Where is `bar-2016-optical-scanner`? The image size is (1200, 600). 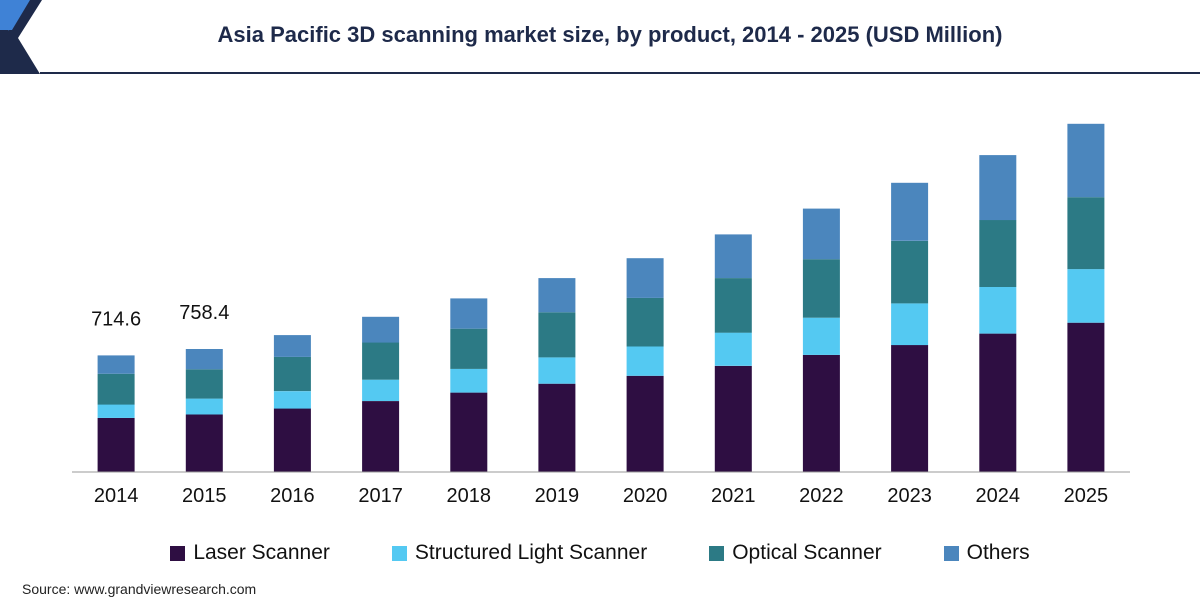
bar-2016-optical-scanner is located at coordinates (292, 374).